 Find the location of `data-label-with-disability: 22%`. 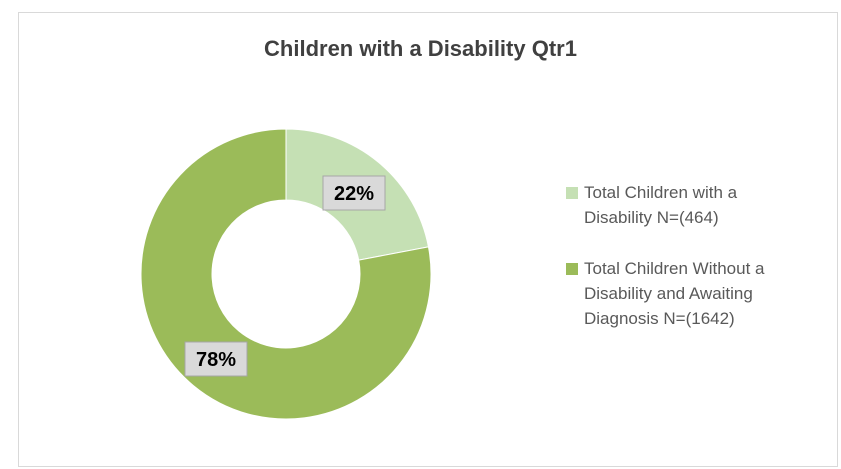

data-label-with-disability: 22% is located at coordinates (354, 194).